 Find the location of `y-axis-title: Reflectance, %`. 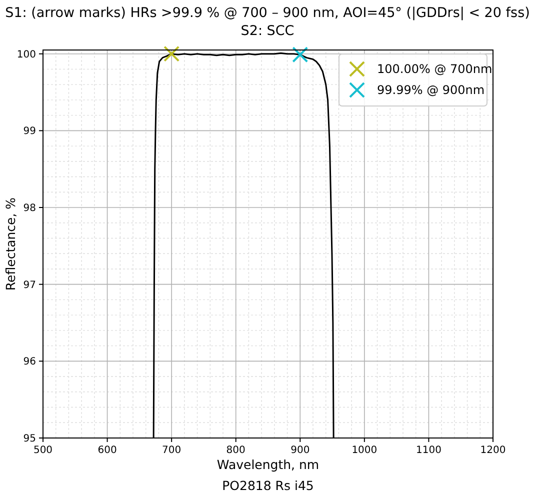

y-axis-title: Reflectance, % is located at coordinates (10, 244).